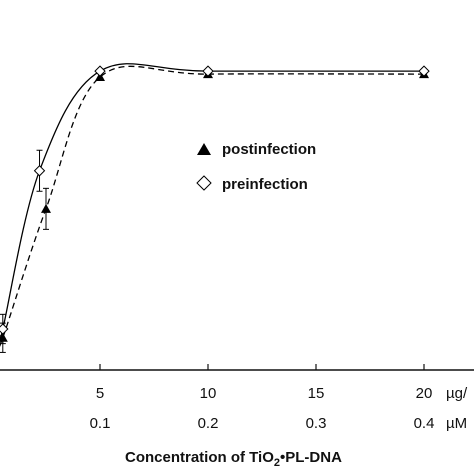 The width and height of the screenshot is (474, 474). I want to click on x-tick-label-secondary-20: 0.4, so click(424, 423).